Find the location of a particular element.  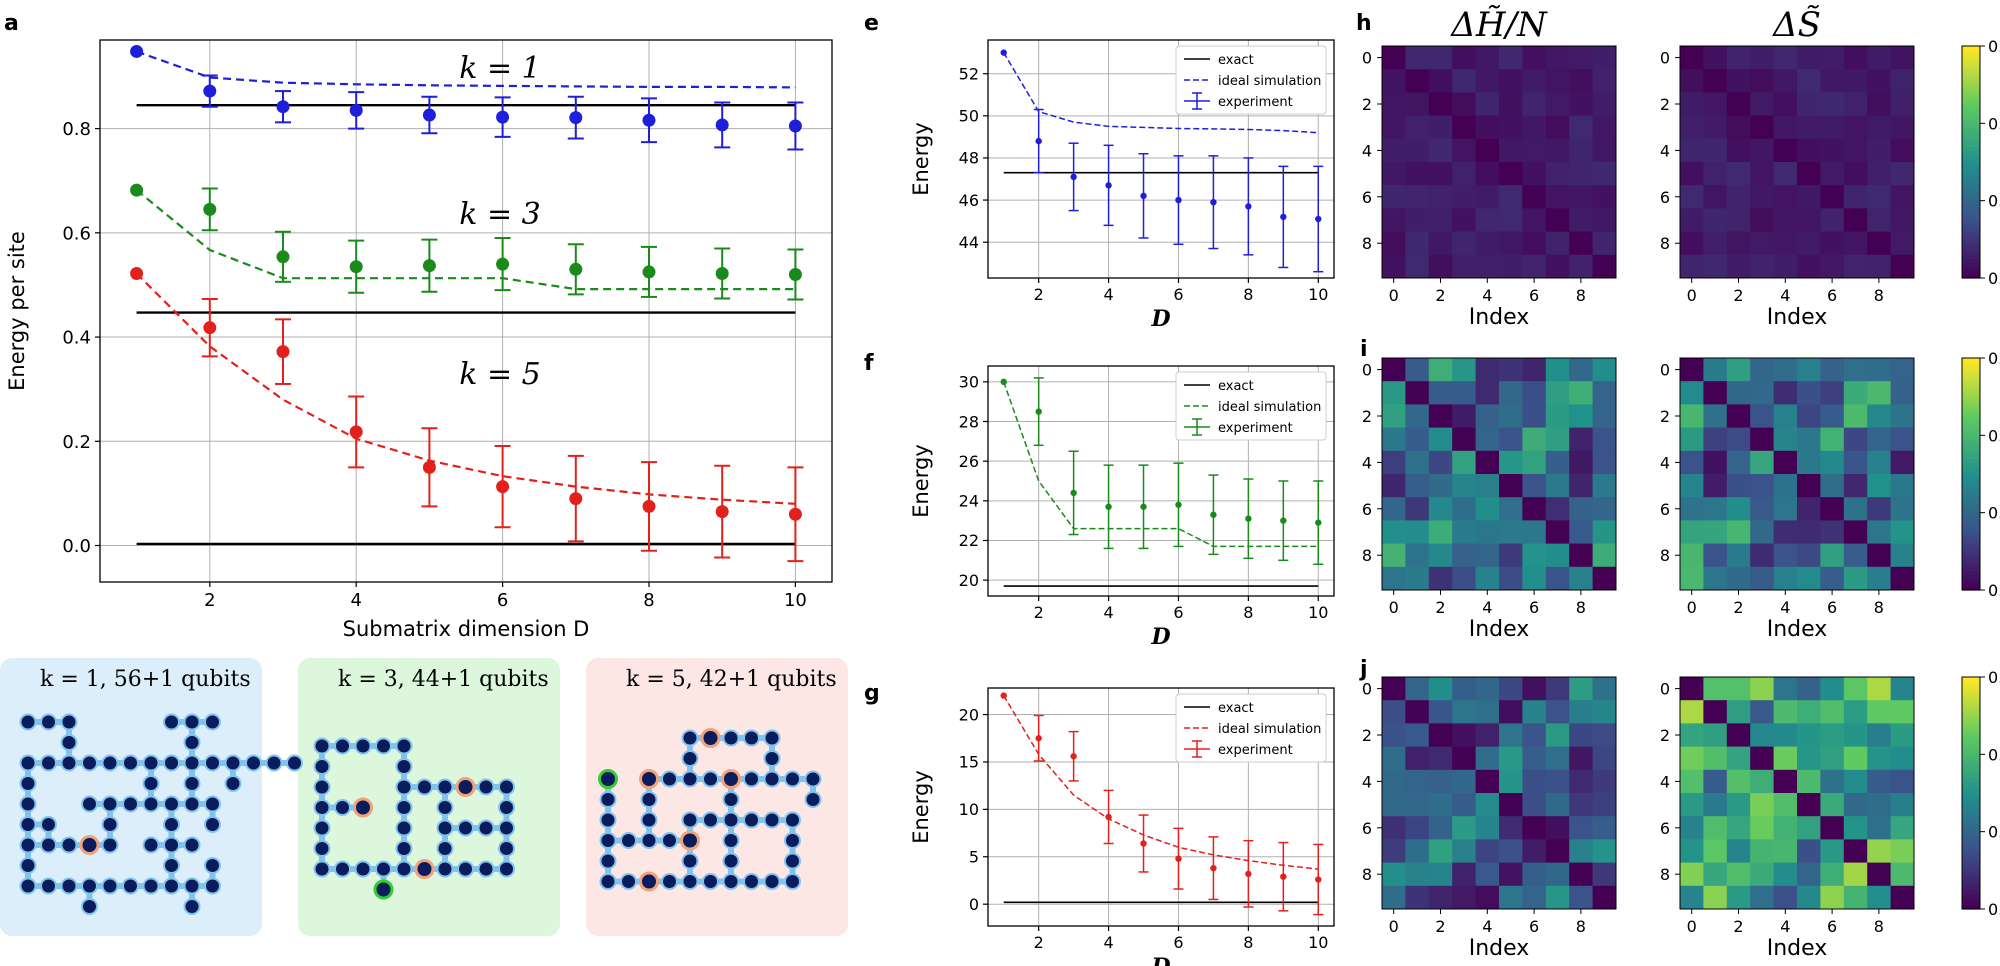

heatmap-frame is located at coordinates (1797, 474).